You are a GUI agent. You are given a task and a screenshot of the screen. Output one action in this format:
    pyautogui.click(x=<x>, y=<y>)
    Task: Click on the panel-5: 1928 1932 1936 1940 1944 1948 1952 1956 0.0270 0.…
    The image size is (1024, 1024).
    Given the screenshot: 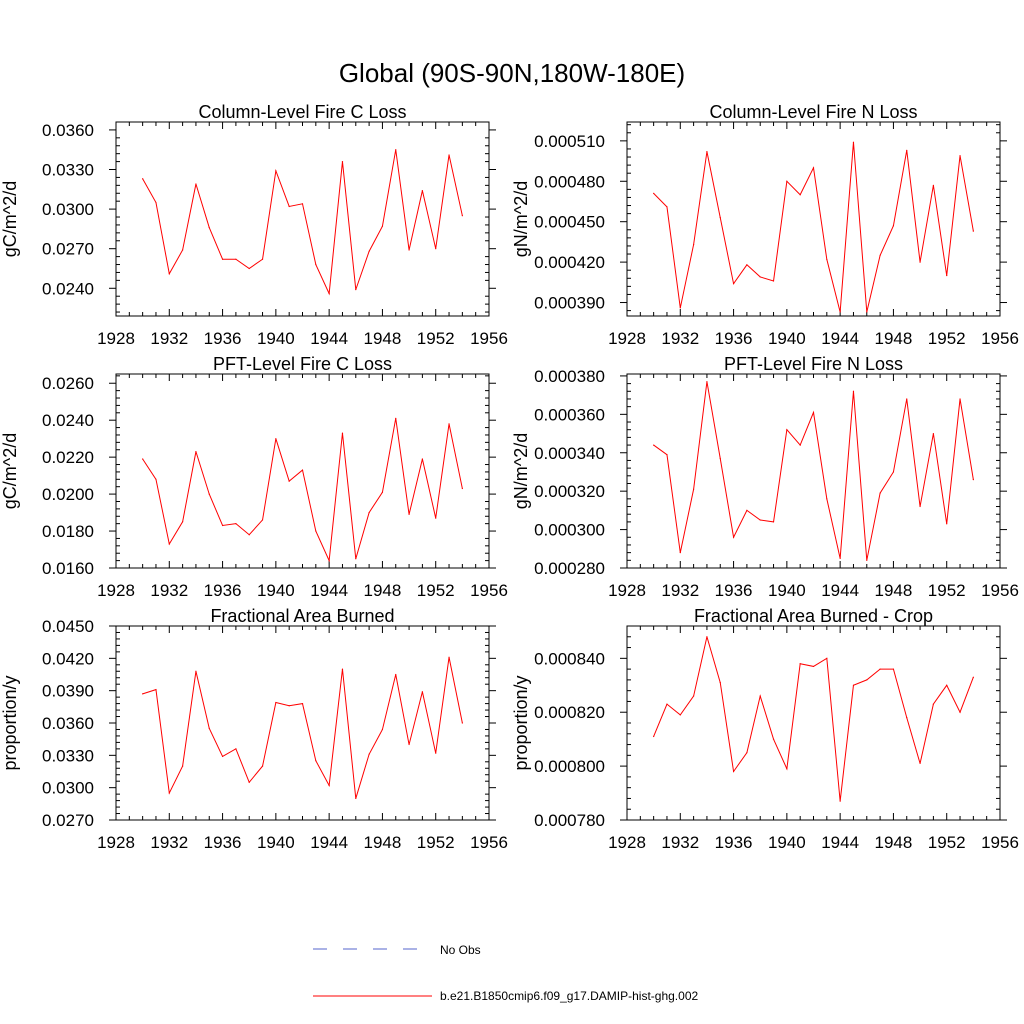 What is the action you would take?
    pyautogui.click(x=254, y=729)
    